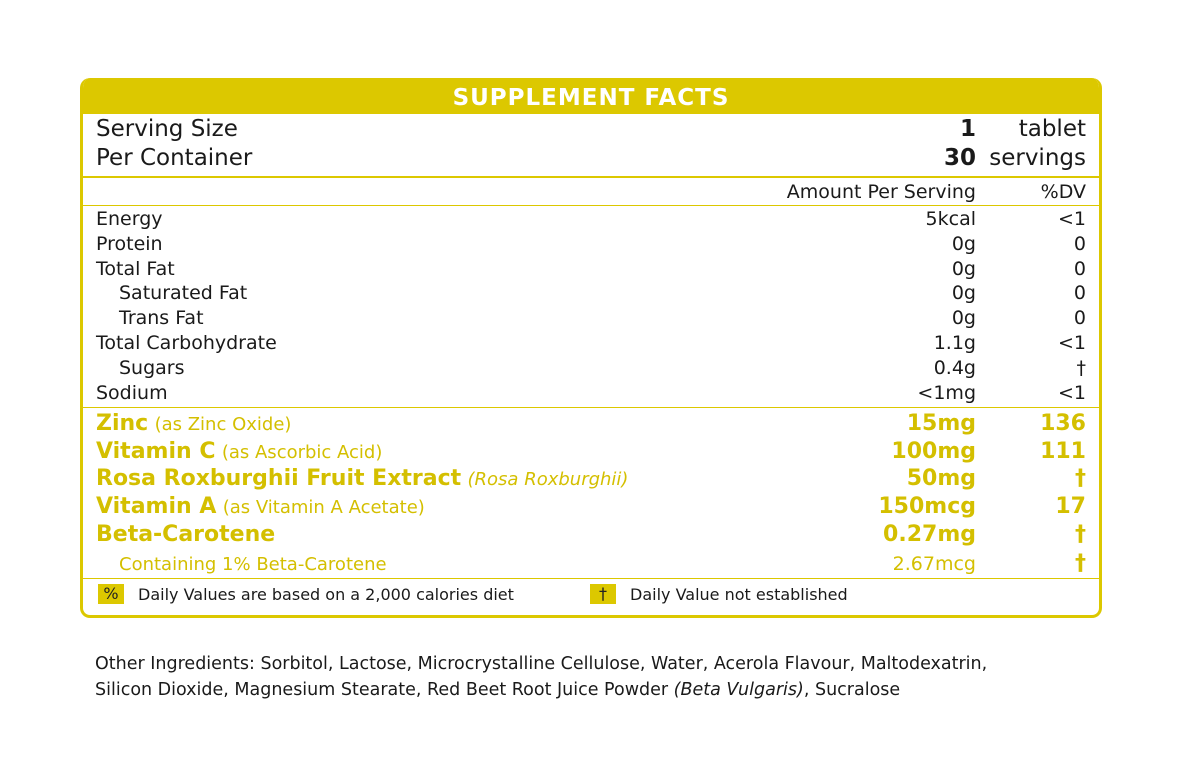  What do you see at coordinates (941, 423) in the screenshot?
I see `ingredient-amount: 15mg` at bounding box center [941, 423].